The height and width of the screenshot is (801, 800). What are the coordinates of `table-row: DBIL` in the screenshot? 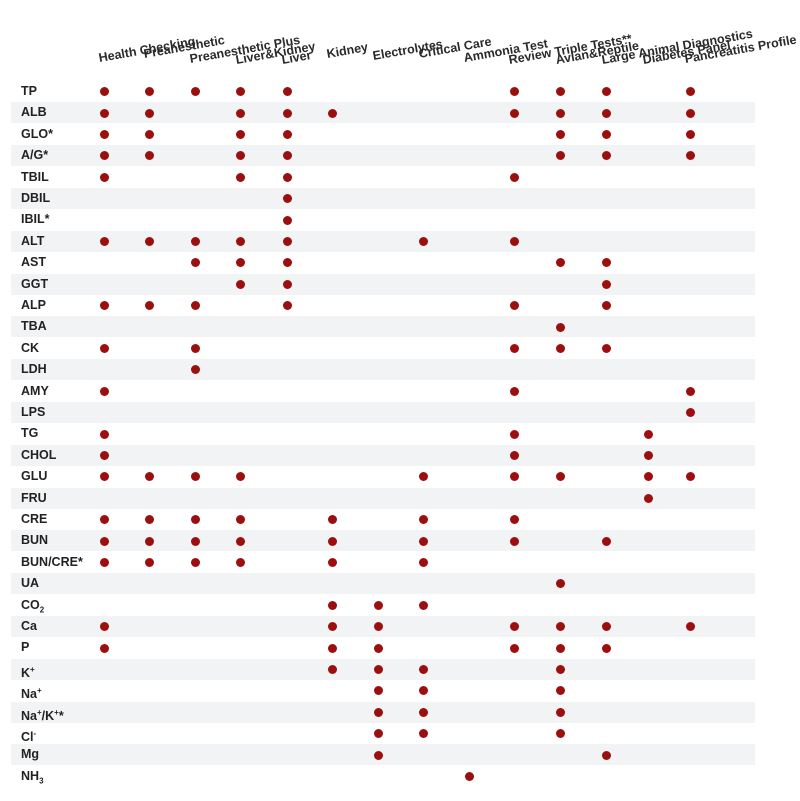 It's located at (383, 198).